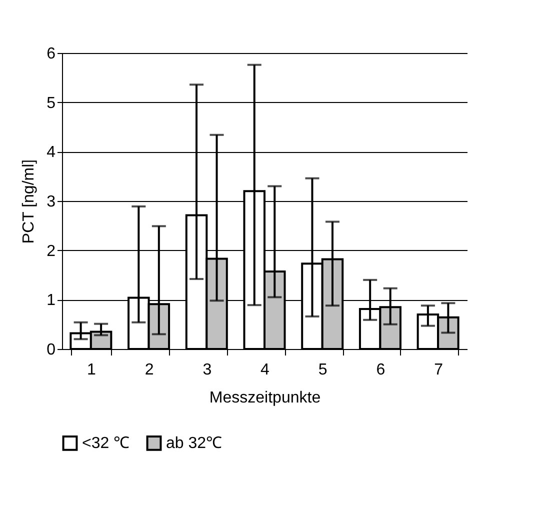 Image resolution: width=536 pixels, height=514 pixels. What do you see at coordinates (323, 370) in the screenshot?
I see `x-tick-label: 5` at bounding box center [323, 370].